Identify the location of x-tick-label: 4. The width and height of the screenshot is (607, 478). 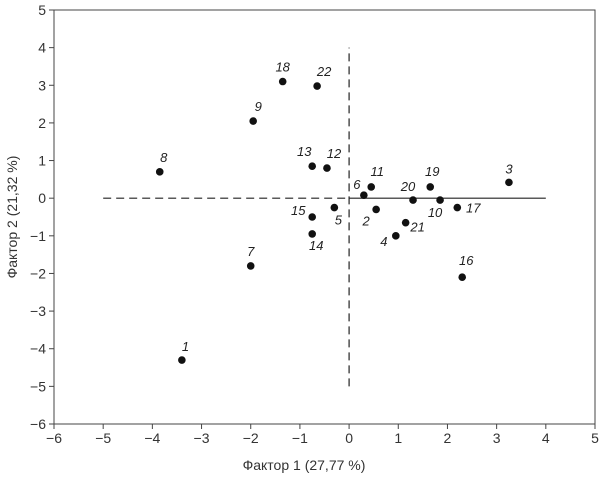
(546, 438).